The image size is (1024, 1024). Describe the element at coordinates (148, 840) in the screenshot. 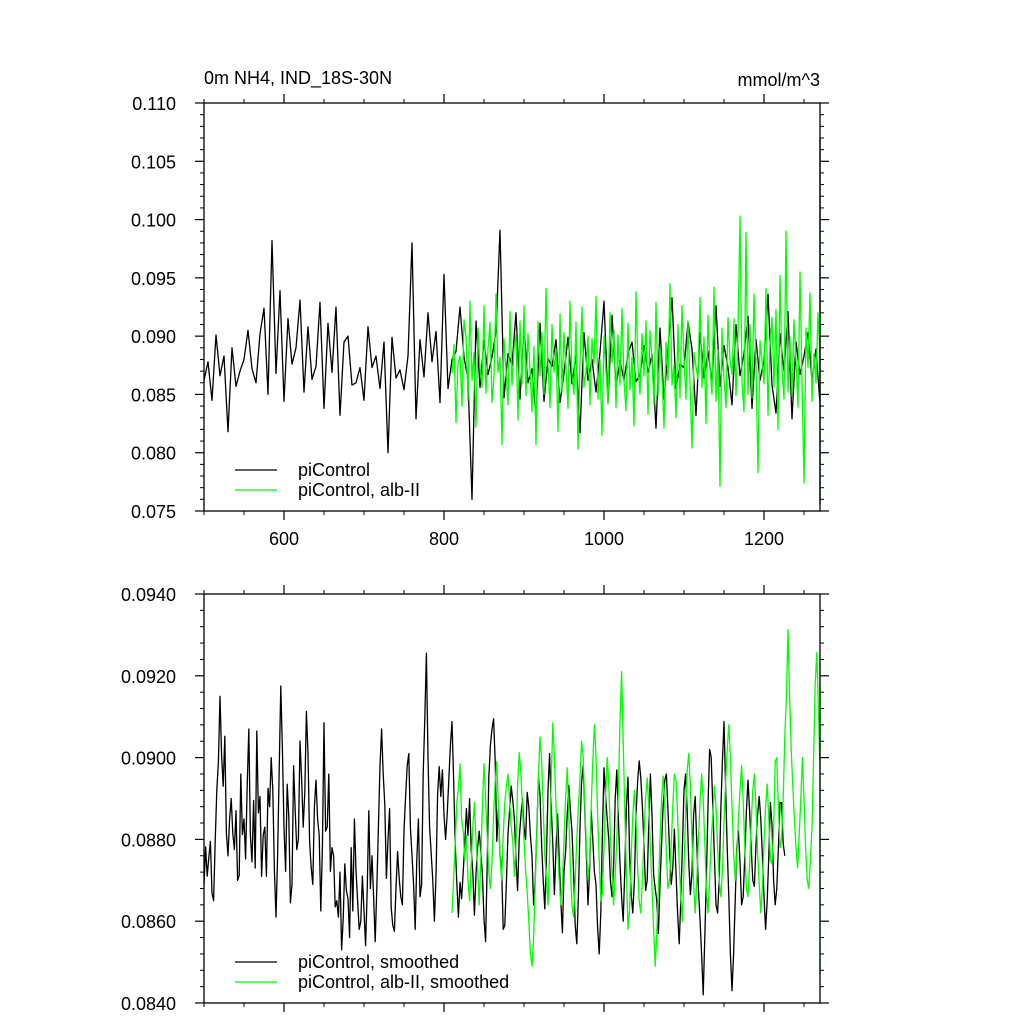

I see `bottom-ytick-label: 0.0880` at that location.